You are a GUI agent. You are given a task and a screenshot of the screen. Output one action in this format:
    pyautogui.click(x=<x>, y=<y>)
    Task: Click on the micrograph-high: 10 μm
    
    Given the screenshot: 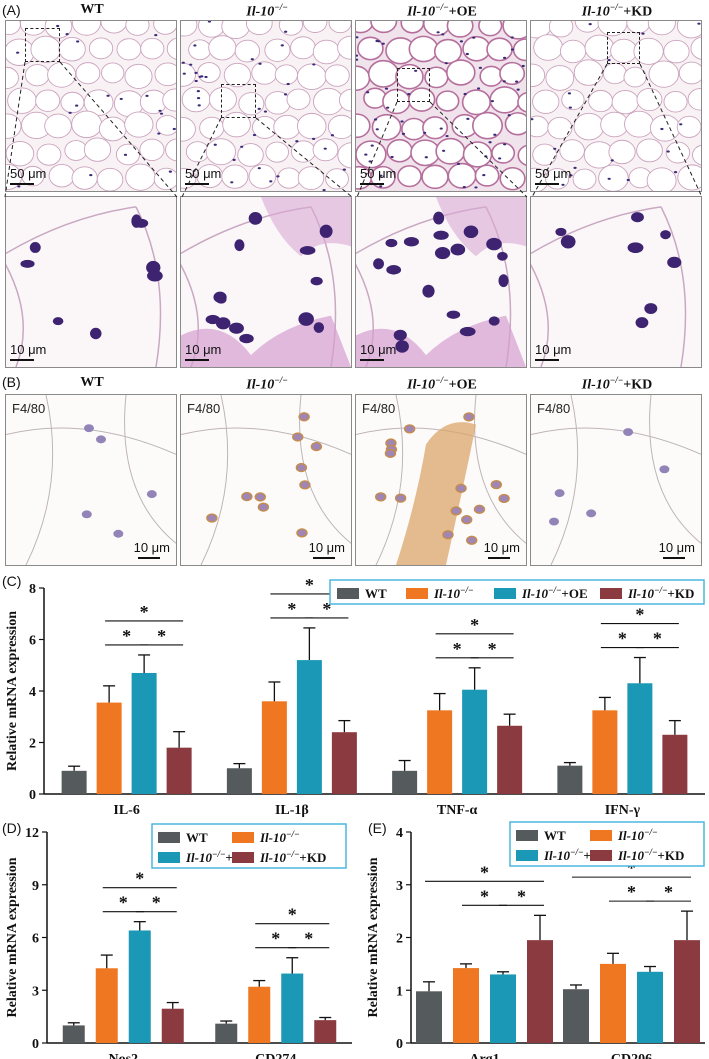 What is the action you would take?
    pyautogui.click(x=616, y=282)
    